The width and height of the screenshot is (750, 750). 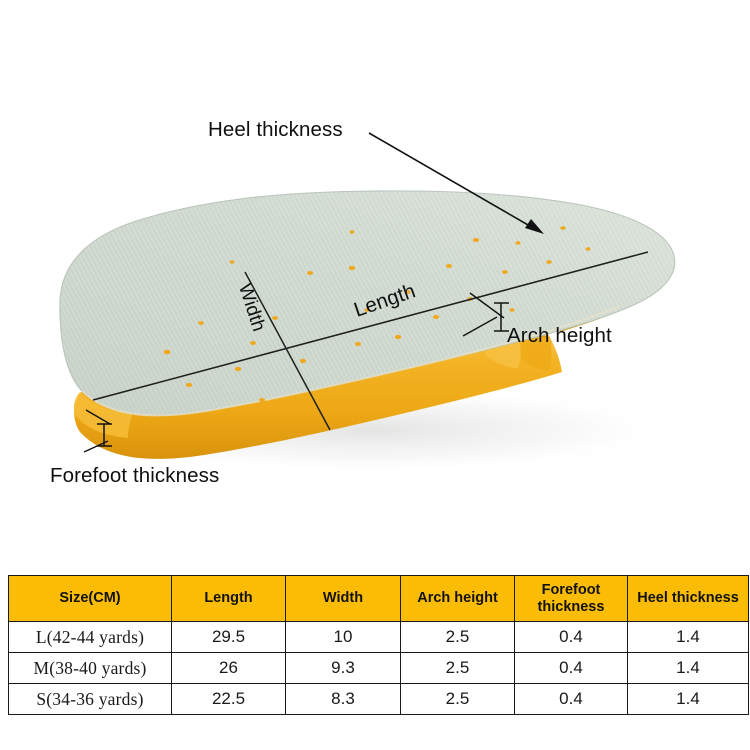 I want to click on insole-arch-notch, so click(x=536, y=352).